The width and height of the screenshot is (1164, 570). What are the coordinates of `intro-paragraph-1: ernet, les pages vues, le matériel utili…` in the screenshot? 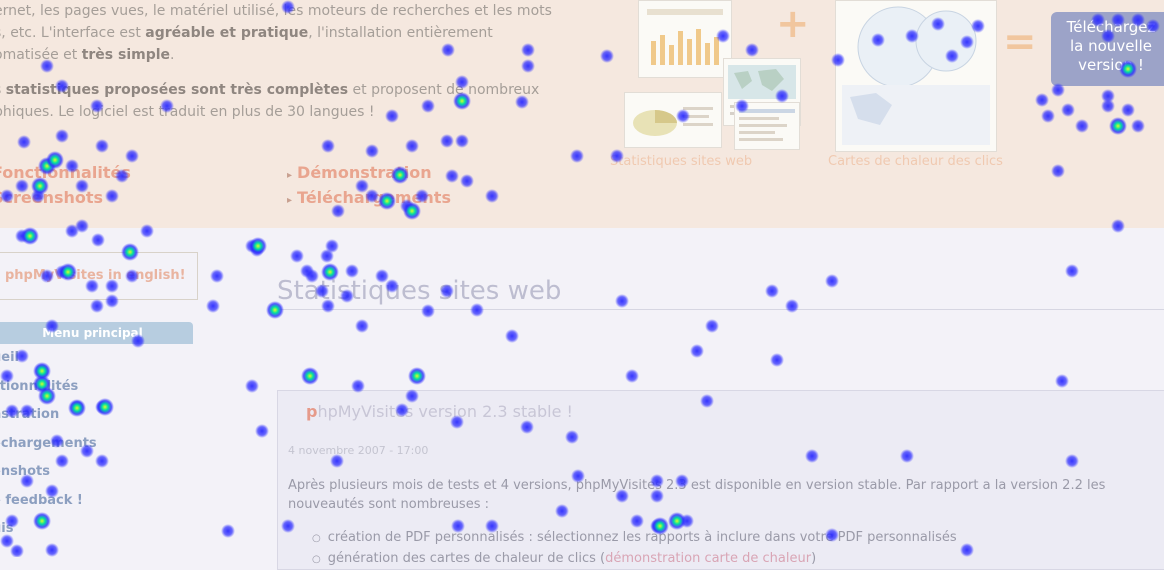 It's located at (277, 33).